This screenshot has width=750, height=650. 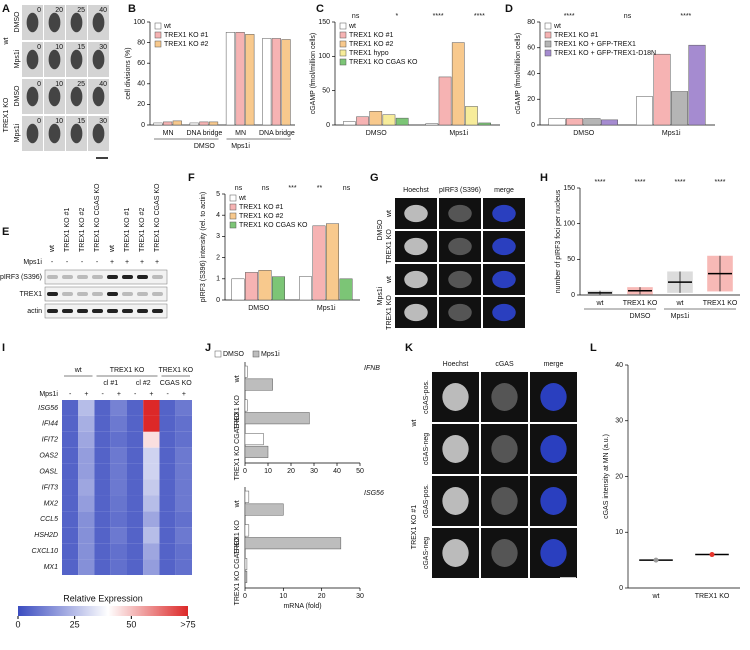 What do you see at coordinates (619, 365) in the screenshot?
I see `y-tick-label: 40` at bounding box center [619, 365].